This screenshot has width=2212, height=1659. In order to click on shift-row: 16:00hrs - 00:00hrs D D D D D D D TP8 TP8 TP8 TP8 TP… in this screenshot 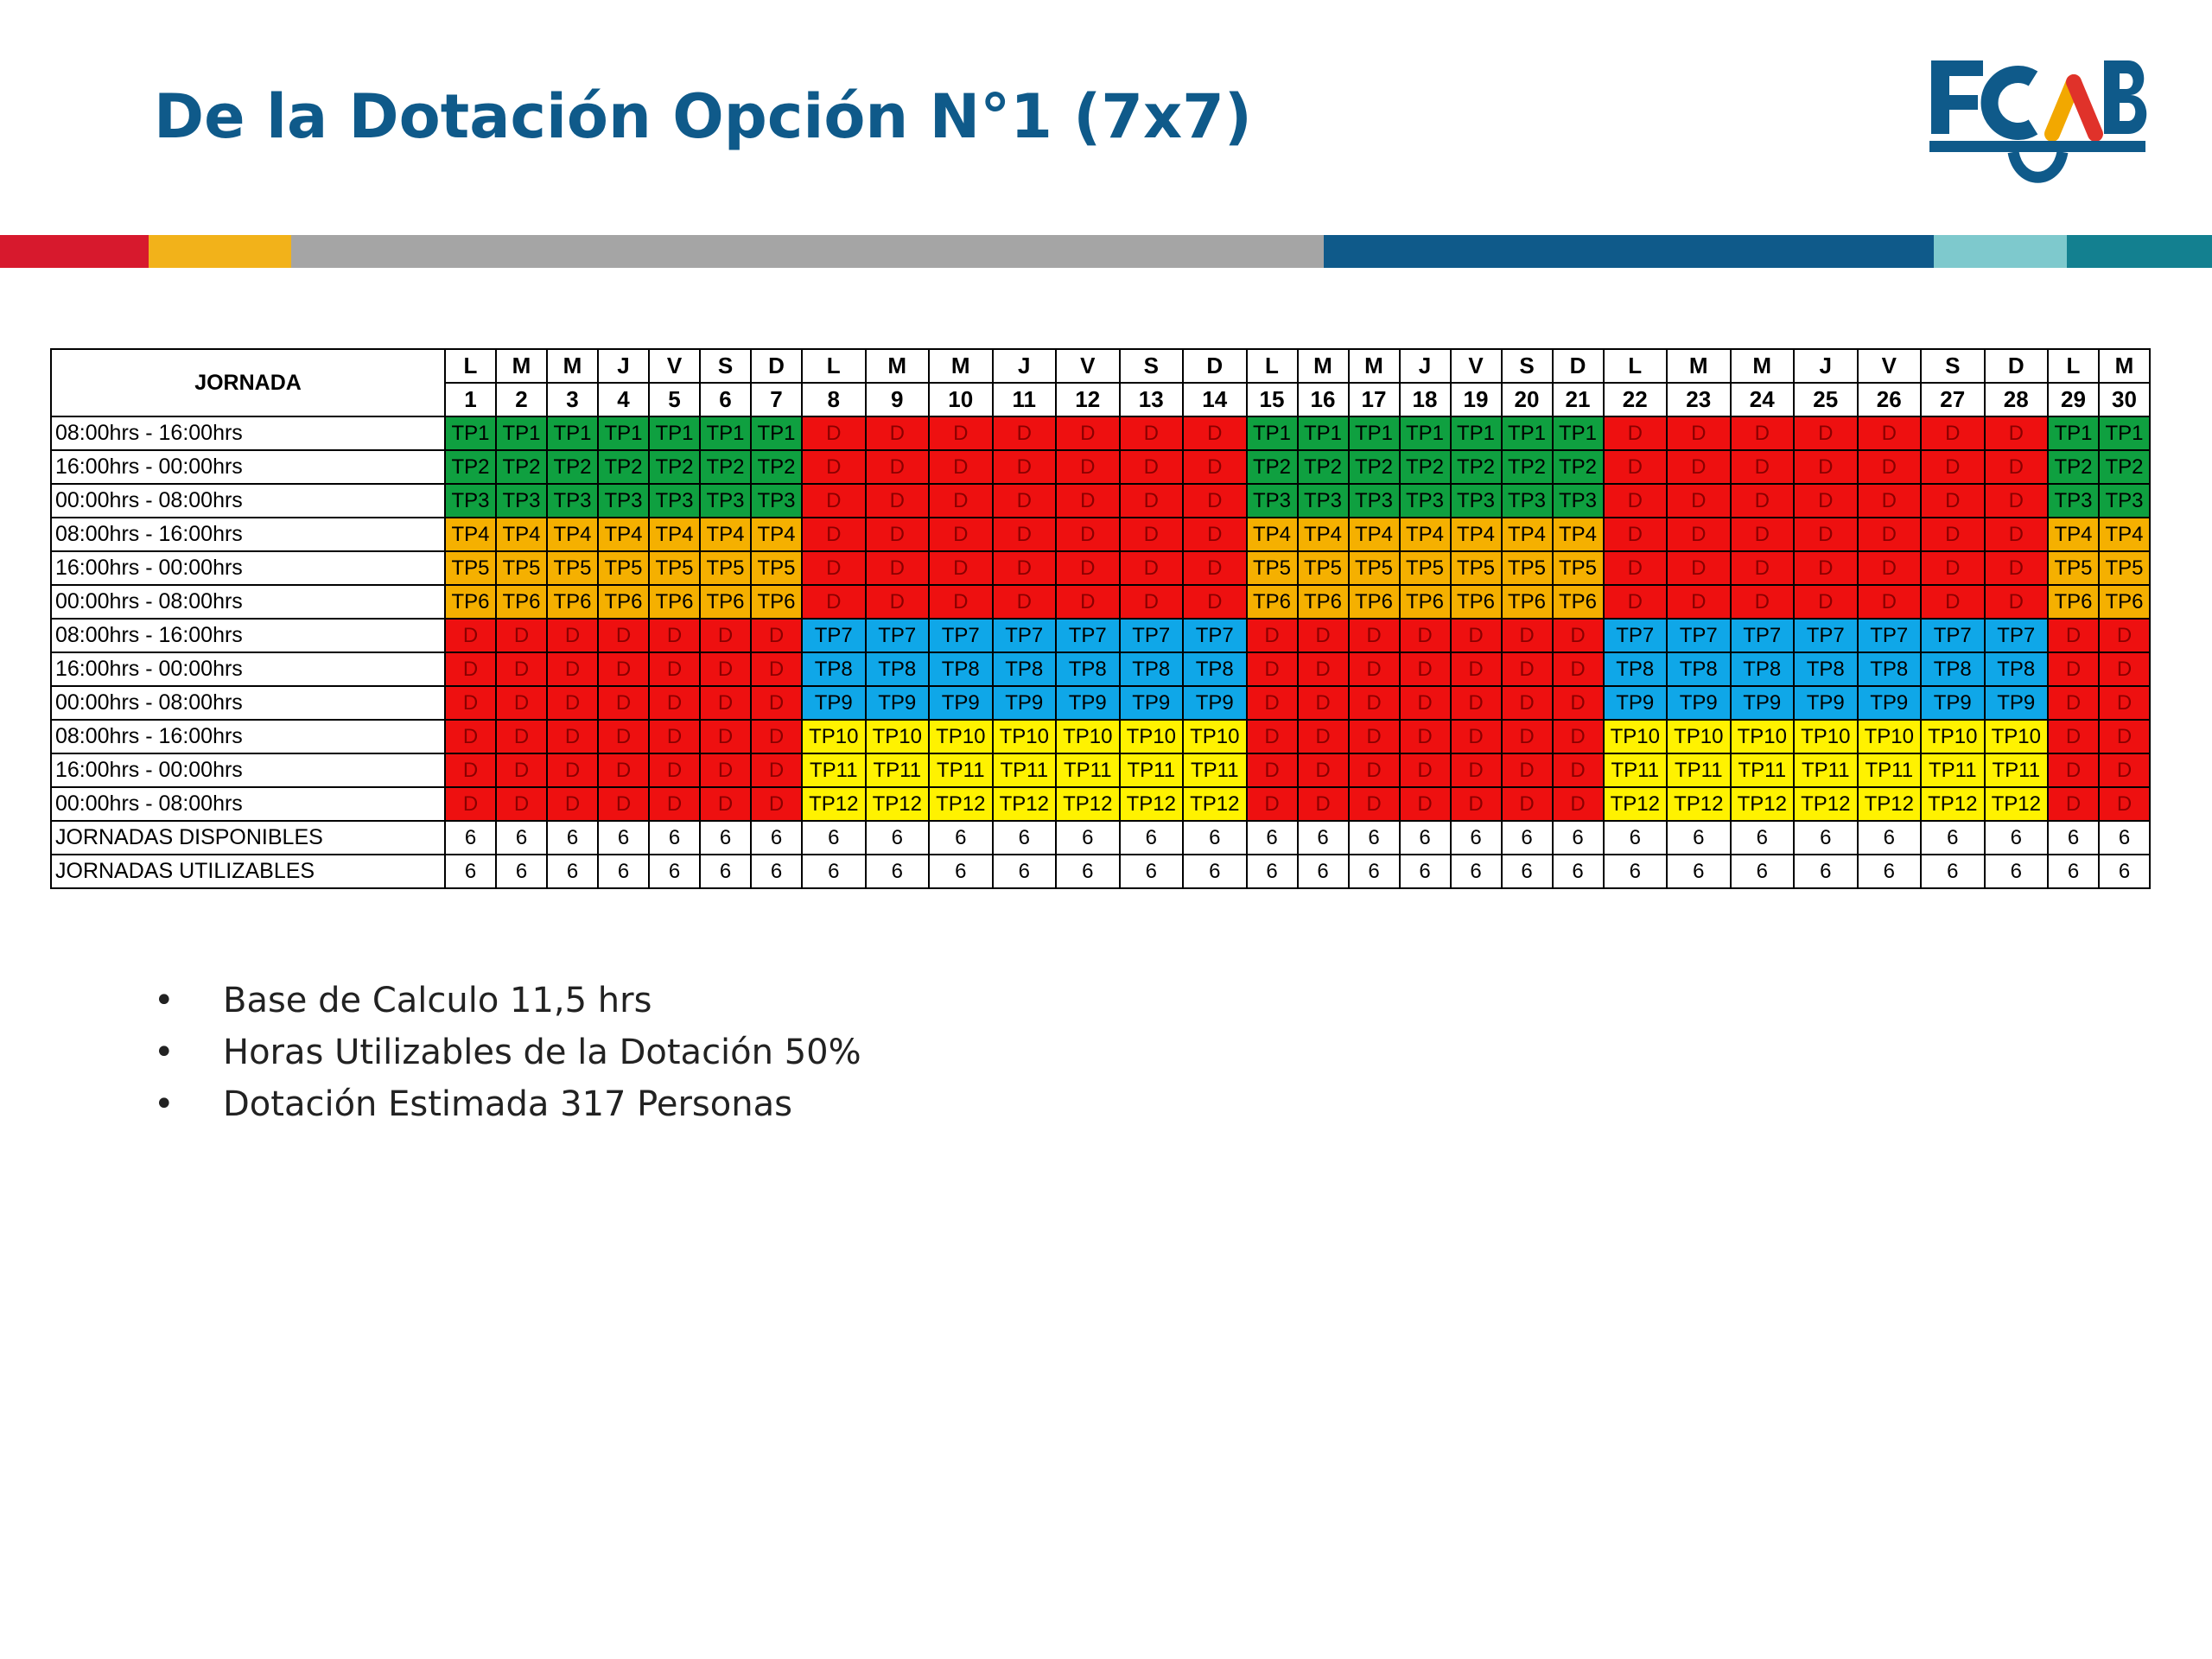, I will do `click(1100, 669)`.